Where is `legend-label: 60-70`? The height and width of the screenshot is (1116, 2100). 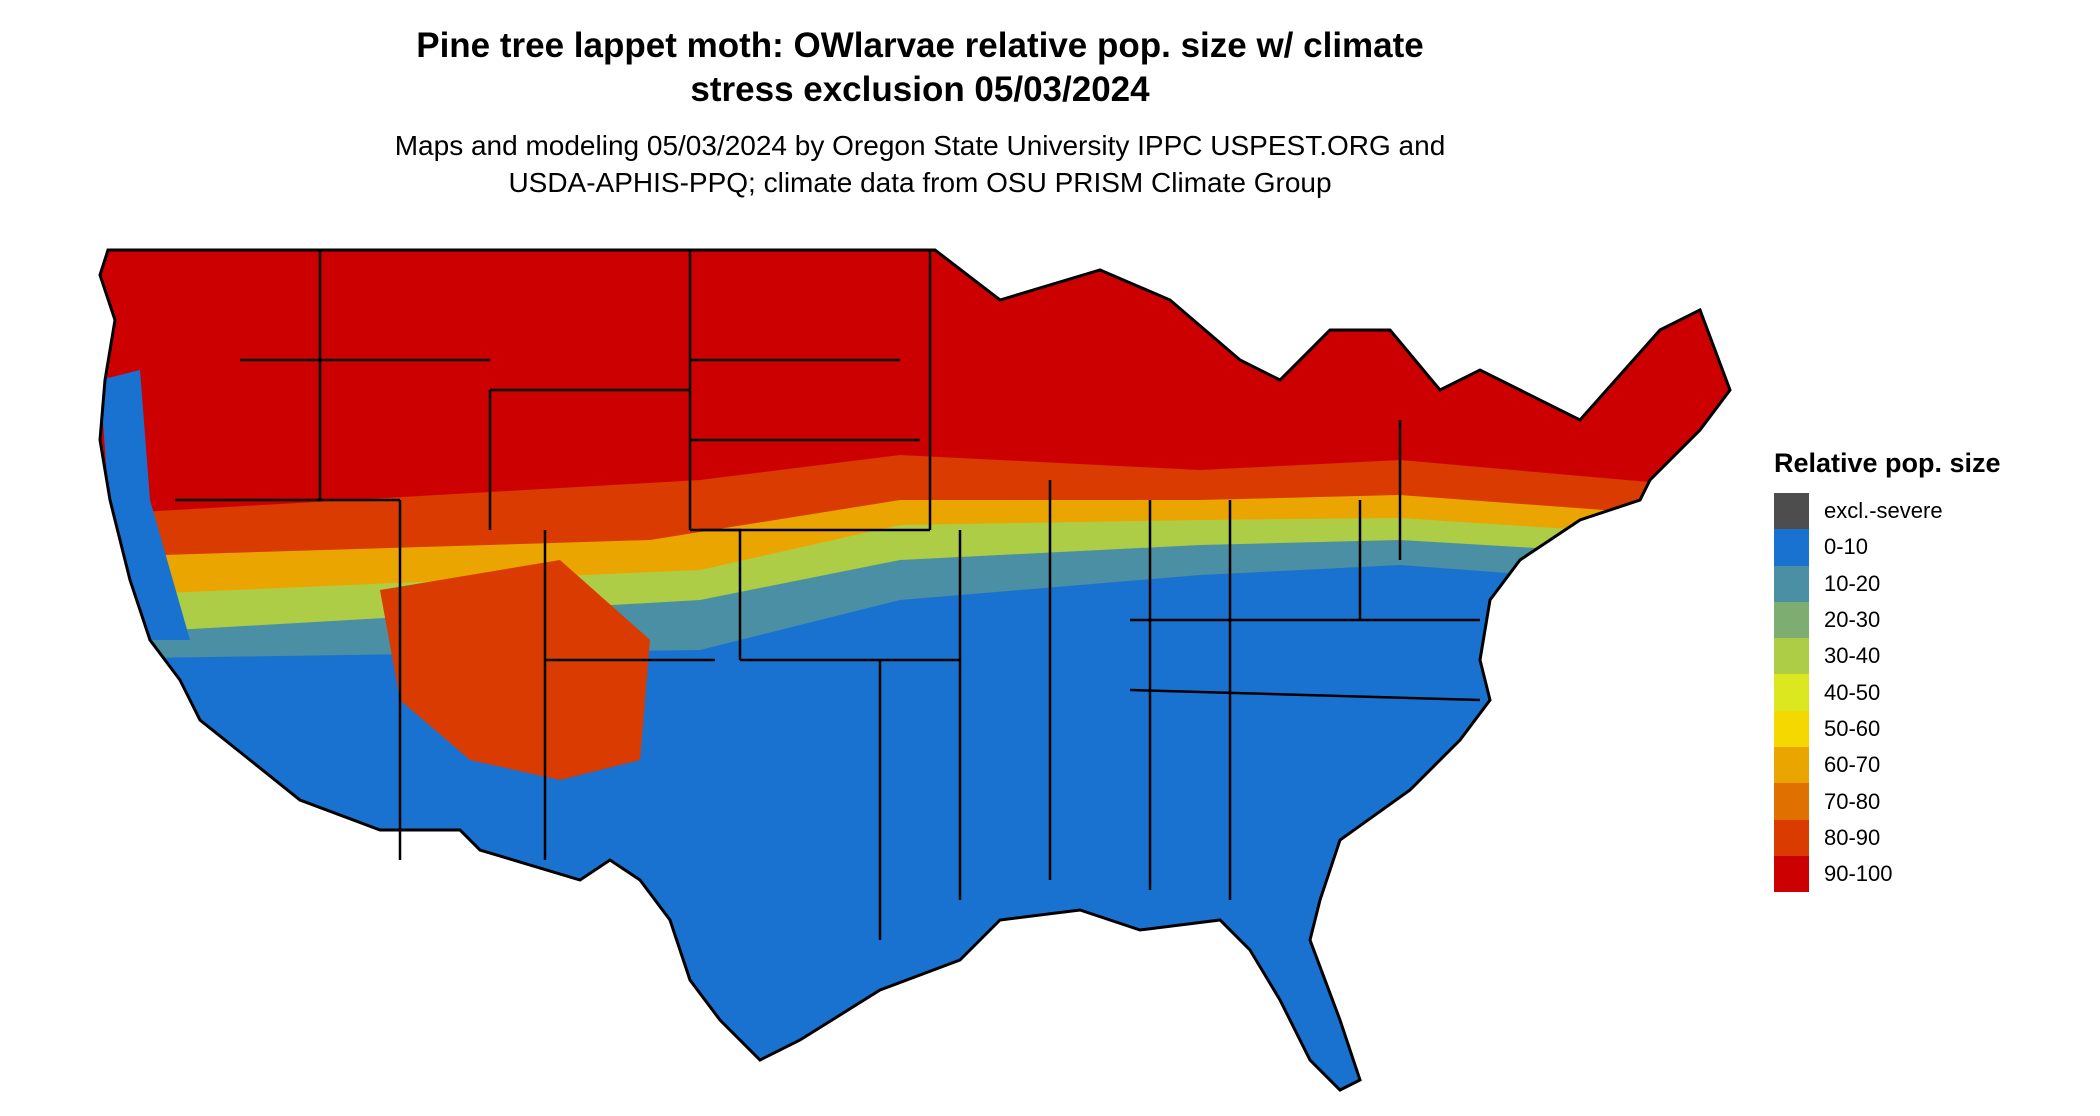
legend-label: 60-70 is located at coordinates (1852, 765).